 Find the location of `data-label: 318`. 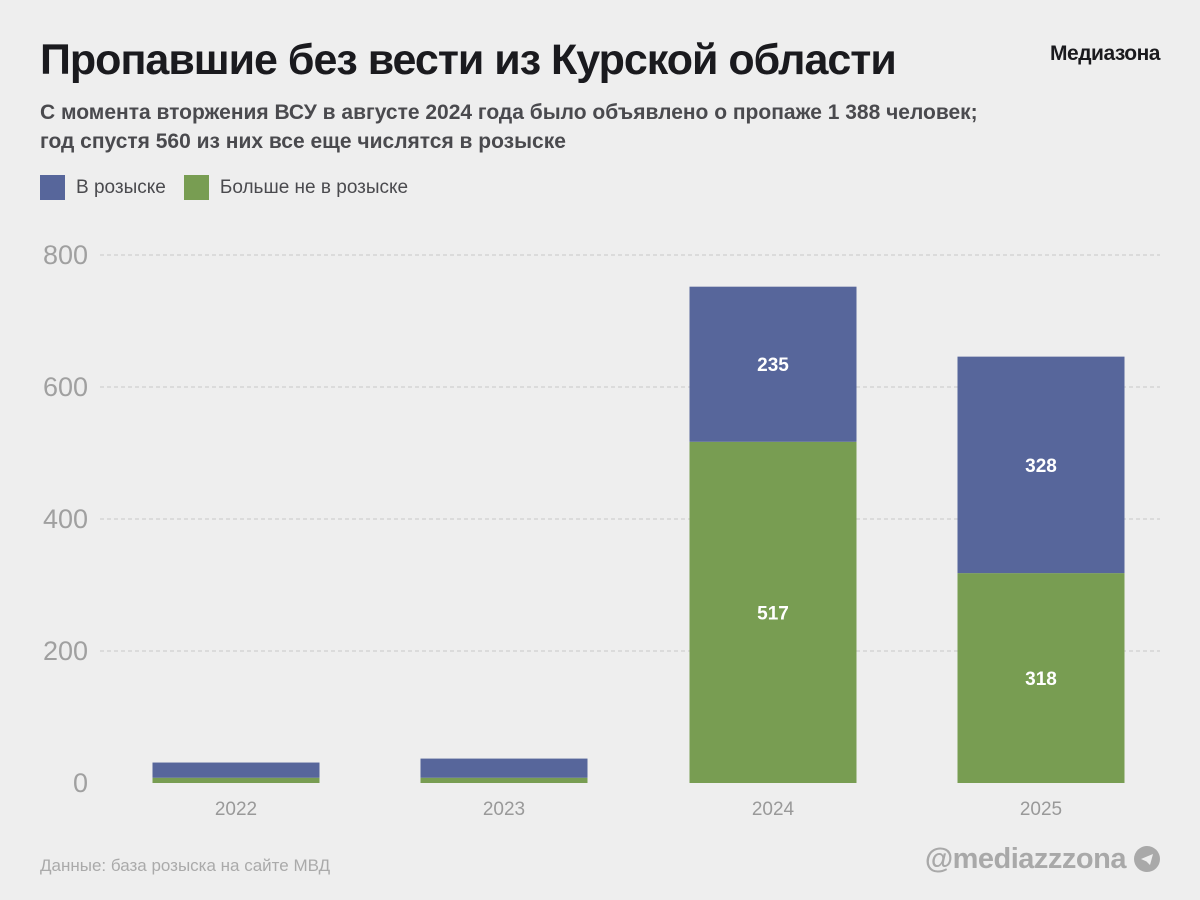

data-label: 318 is located at coordinates (1041, 679).